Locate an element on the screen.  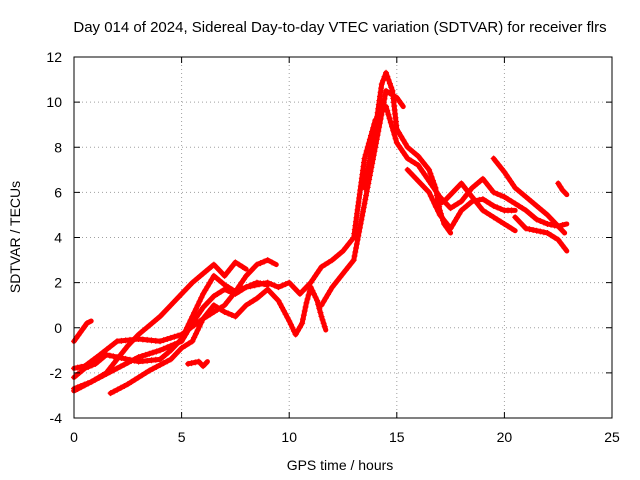
y-axis-label: SDTVAR / TECUs is located at coordinates (15, 237).